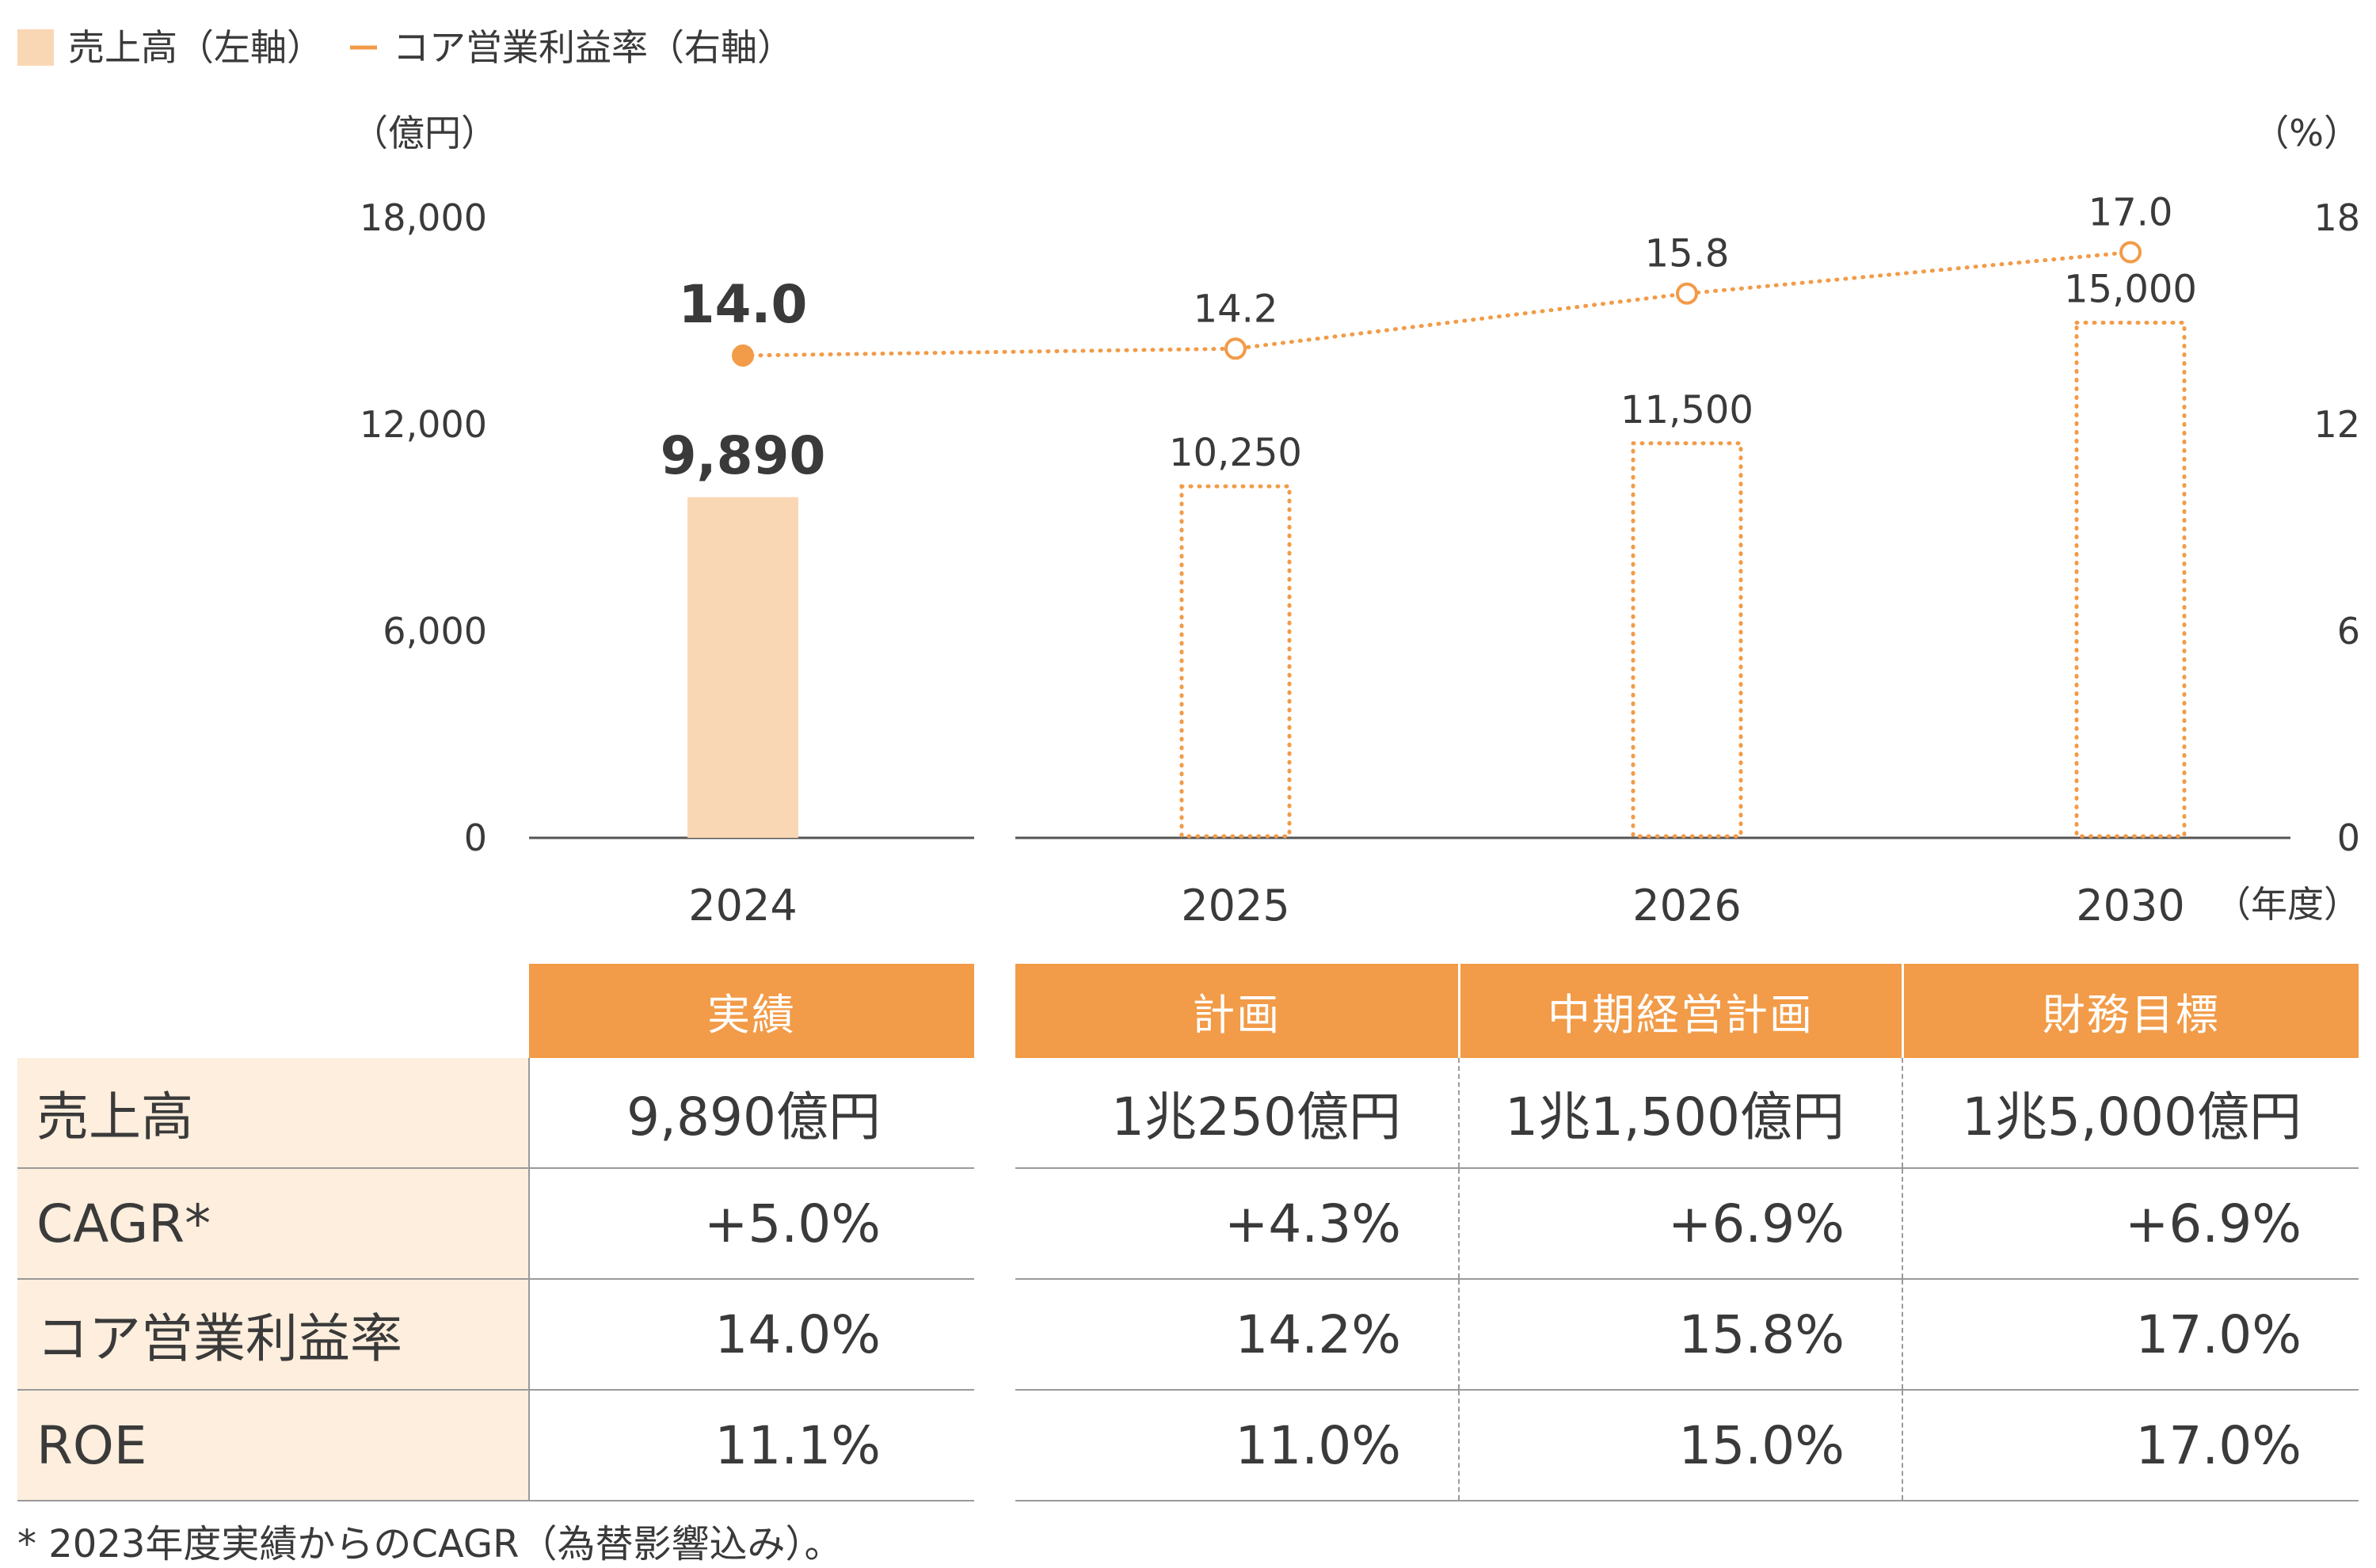 Image resolution: width=2376 pixels, height=1568 pixels. Describe the element at coordinates (743, 455) in the screenshot. I see `bar-value-label: 9,890` at that location.